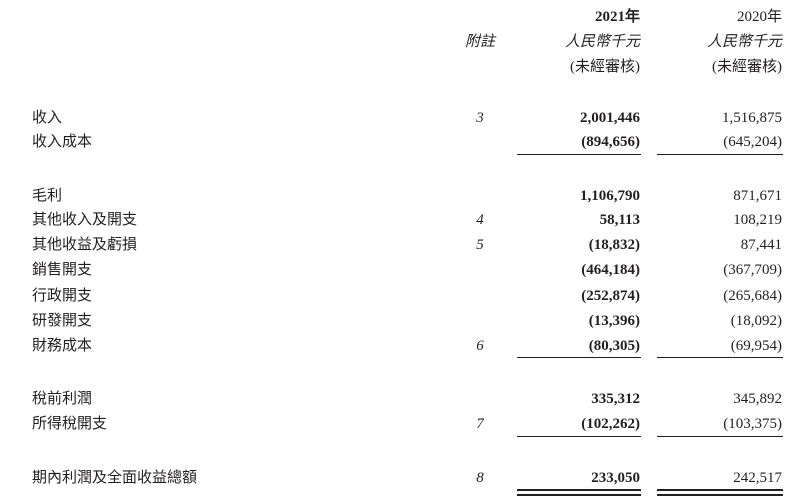 This screenshot has width=806, height=496. I want to click on value-2021: (80,305), so click(614, 346).